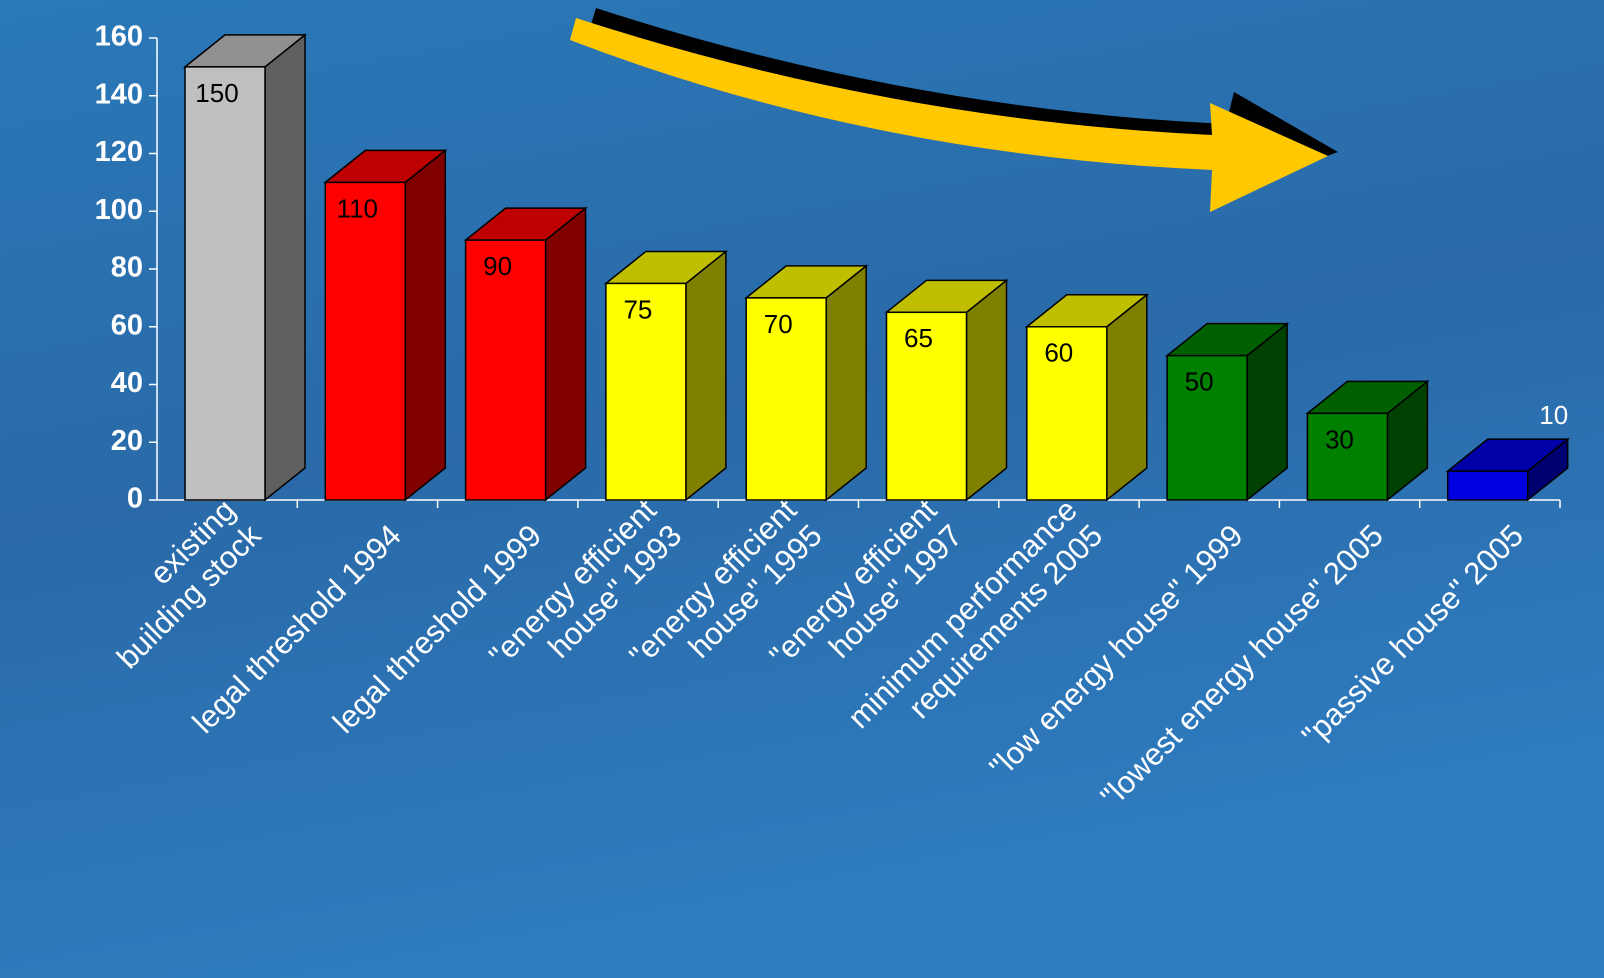 Image resolution: width=1604 pixels, height=978 pixels. I want to click on value-label: 60, so click(1058, 353).